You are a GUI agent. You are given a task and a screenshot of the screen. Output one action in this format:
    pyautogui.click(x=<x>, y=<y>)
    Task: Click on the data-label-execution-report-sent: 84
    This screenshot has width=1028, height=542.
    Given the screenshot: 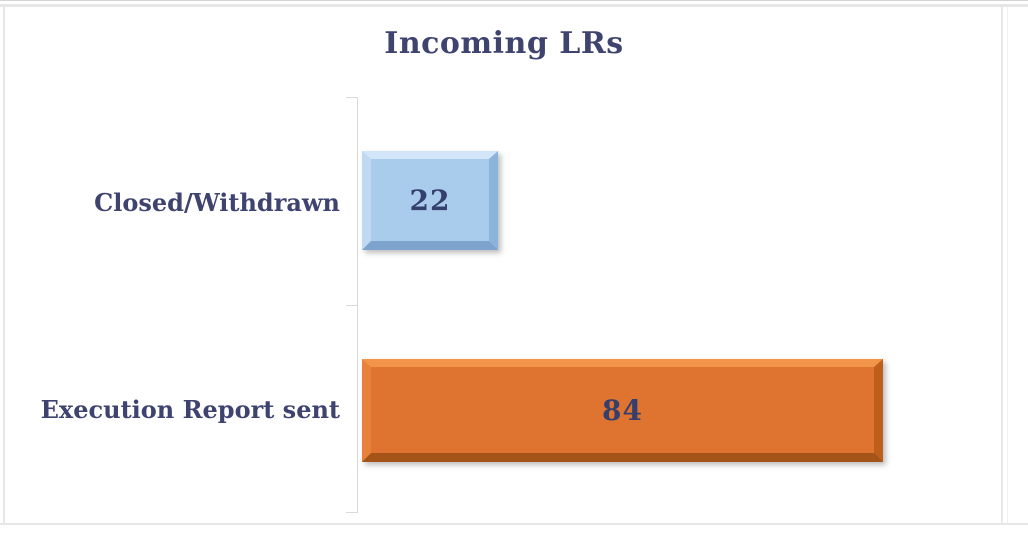 What is the action you would take?
    pyautogui.click(x=622, y=410)
    